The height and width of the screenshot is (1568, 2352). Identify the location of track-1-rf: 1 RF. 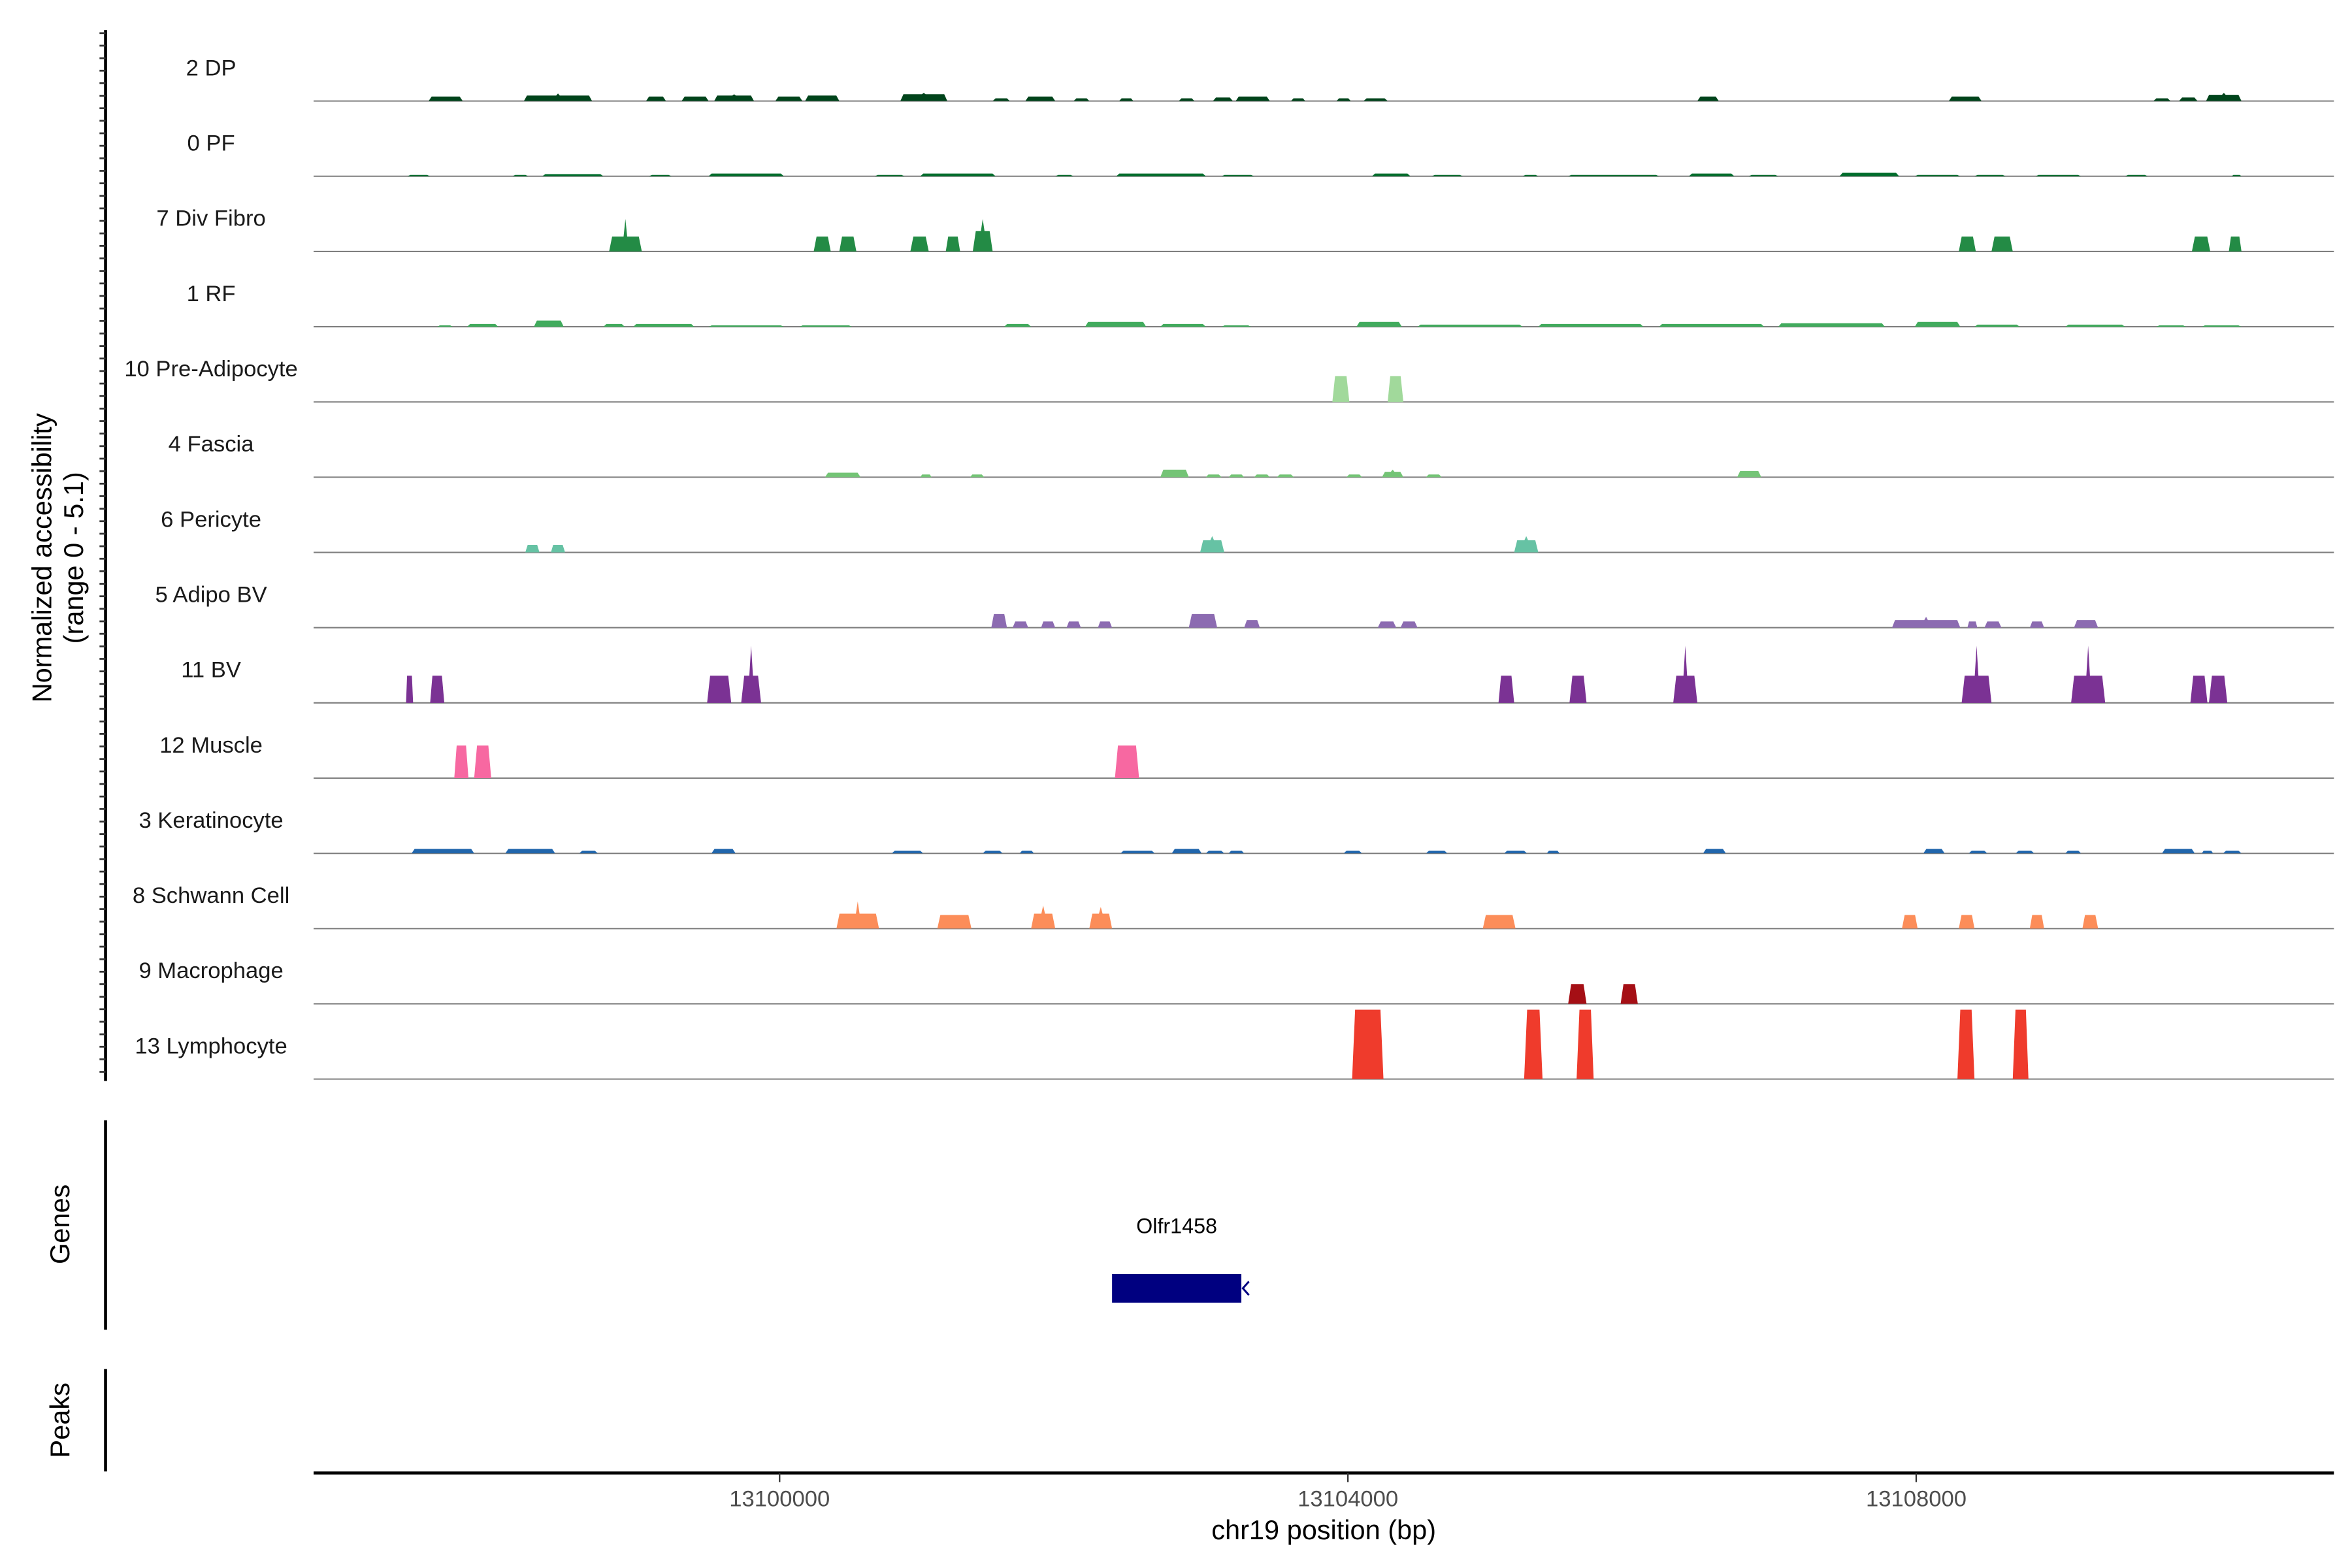
(1260, 305).